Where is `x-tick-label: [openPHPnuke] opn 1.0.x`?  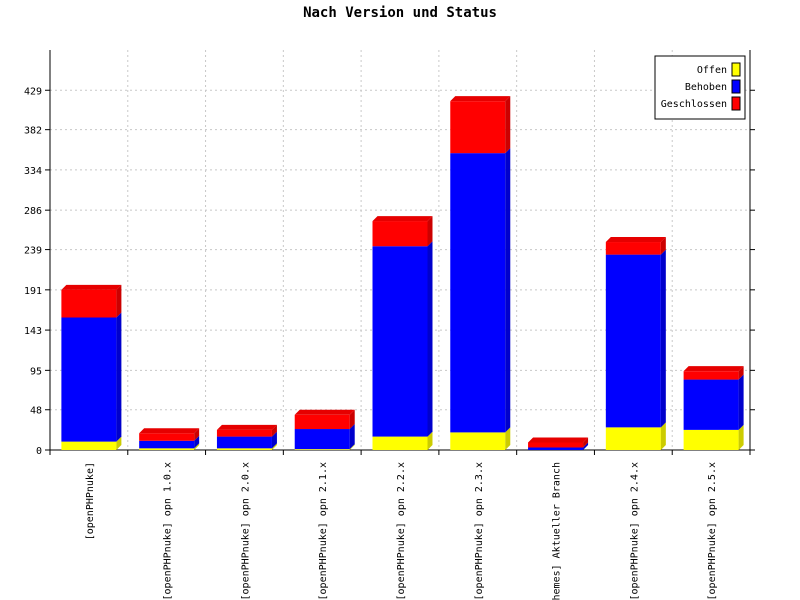 x-tick-label: [openPHPnuke] opn 1.0.x is located at coordinates (168, 531).